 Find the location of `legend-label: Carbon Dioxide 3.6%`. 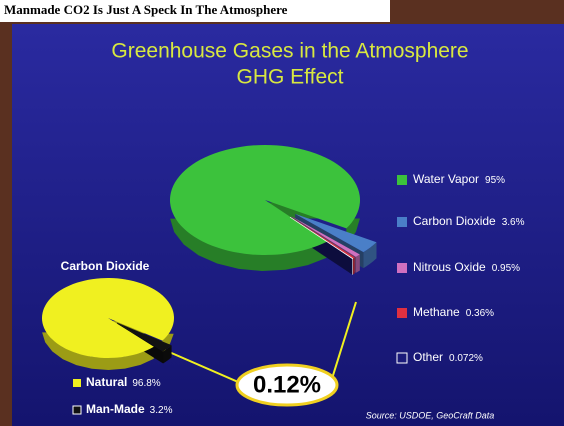

legend-label: Carbon Dioxide 3.6% is located at coordinates (469, 221).